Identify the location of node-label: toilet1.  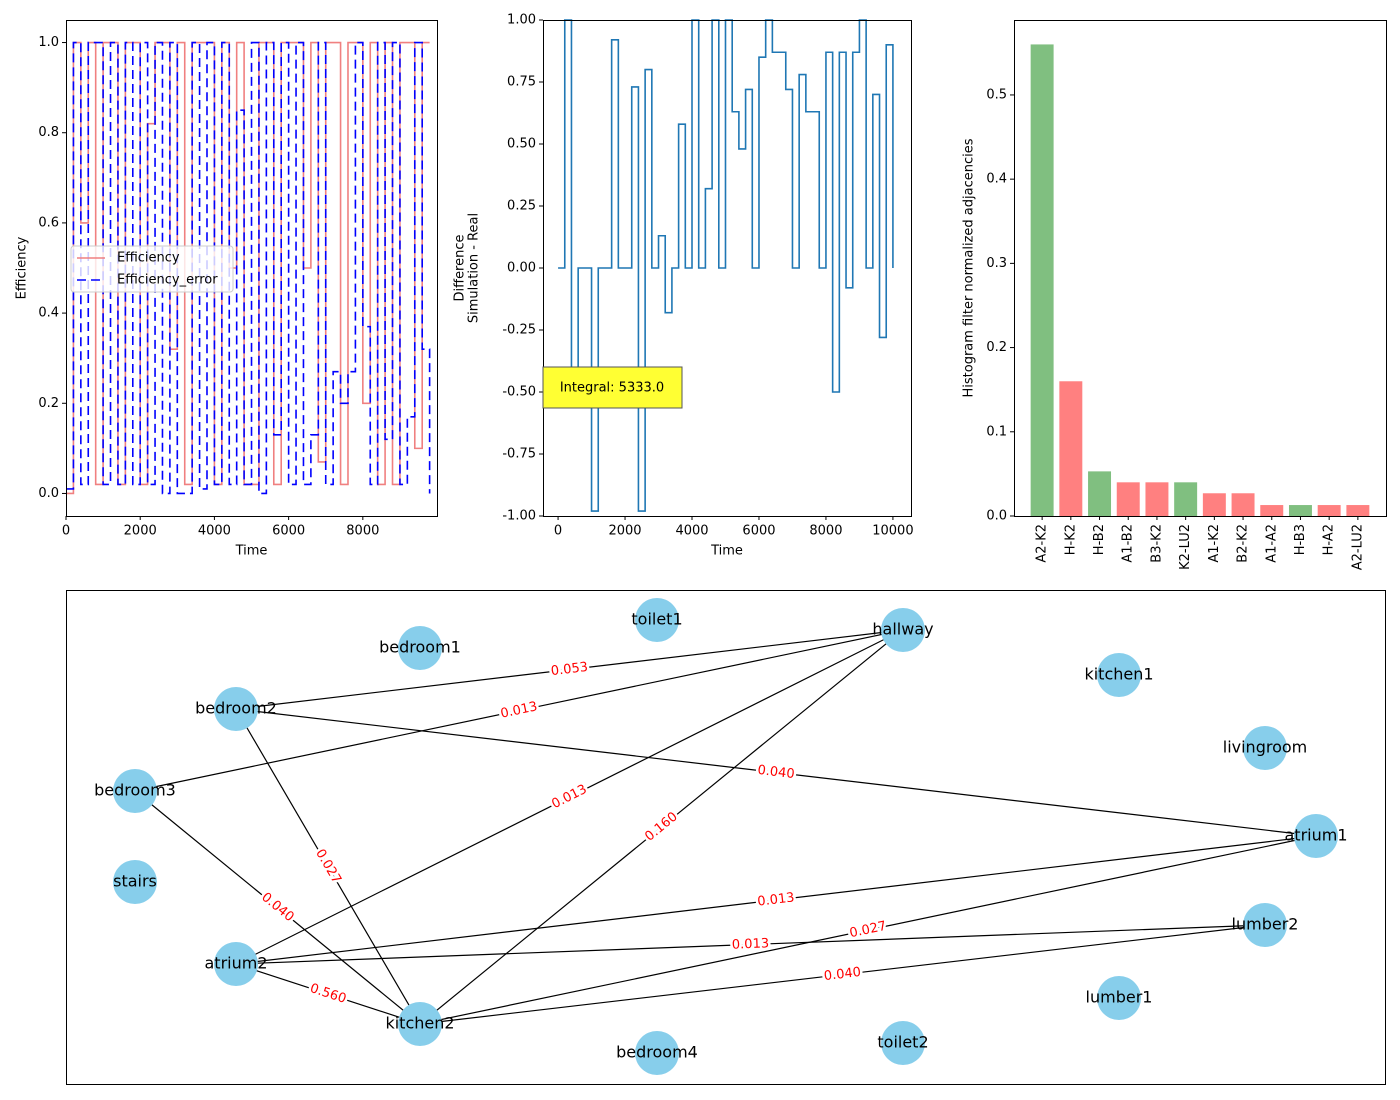
(656, 619).